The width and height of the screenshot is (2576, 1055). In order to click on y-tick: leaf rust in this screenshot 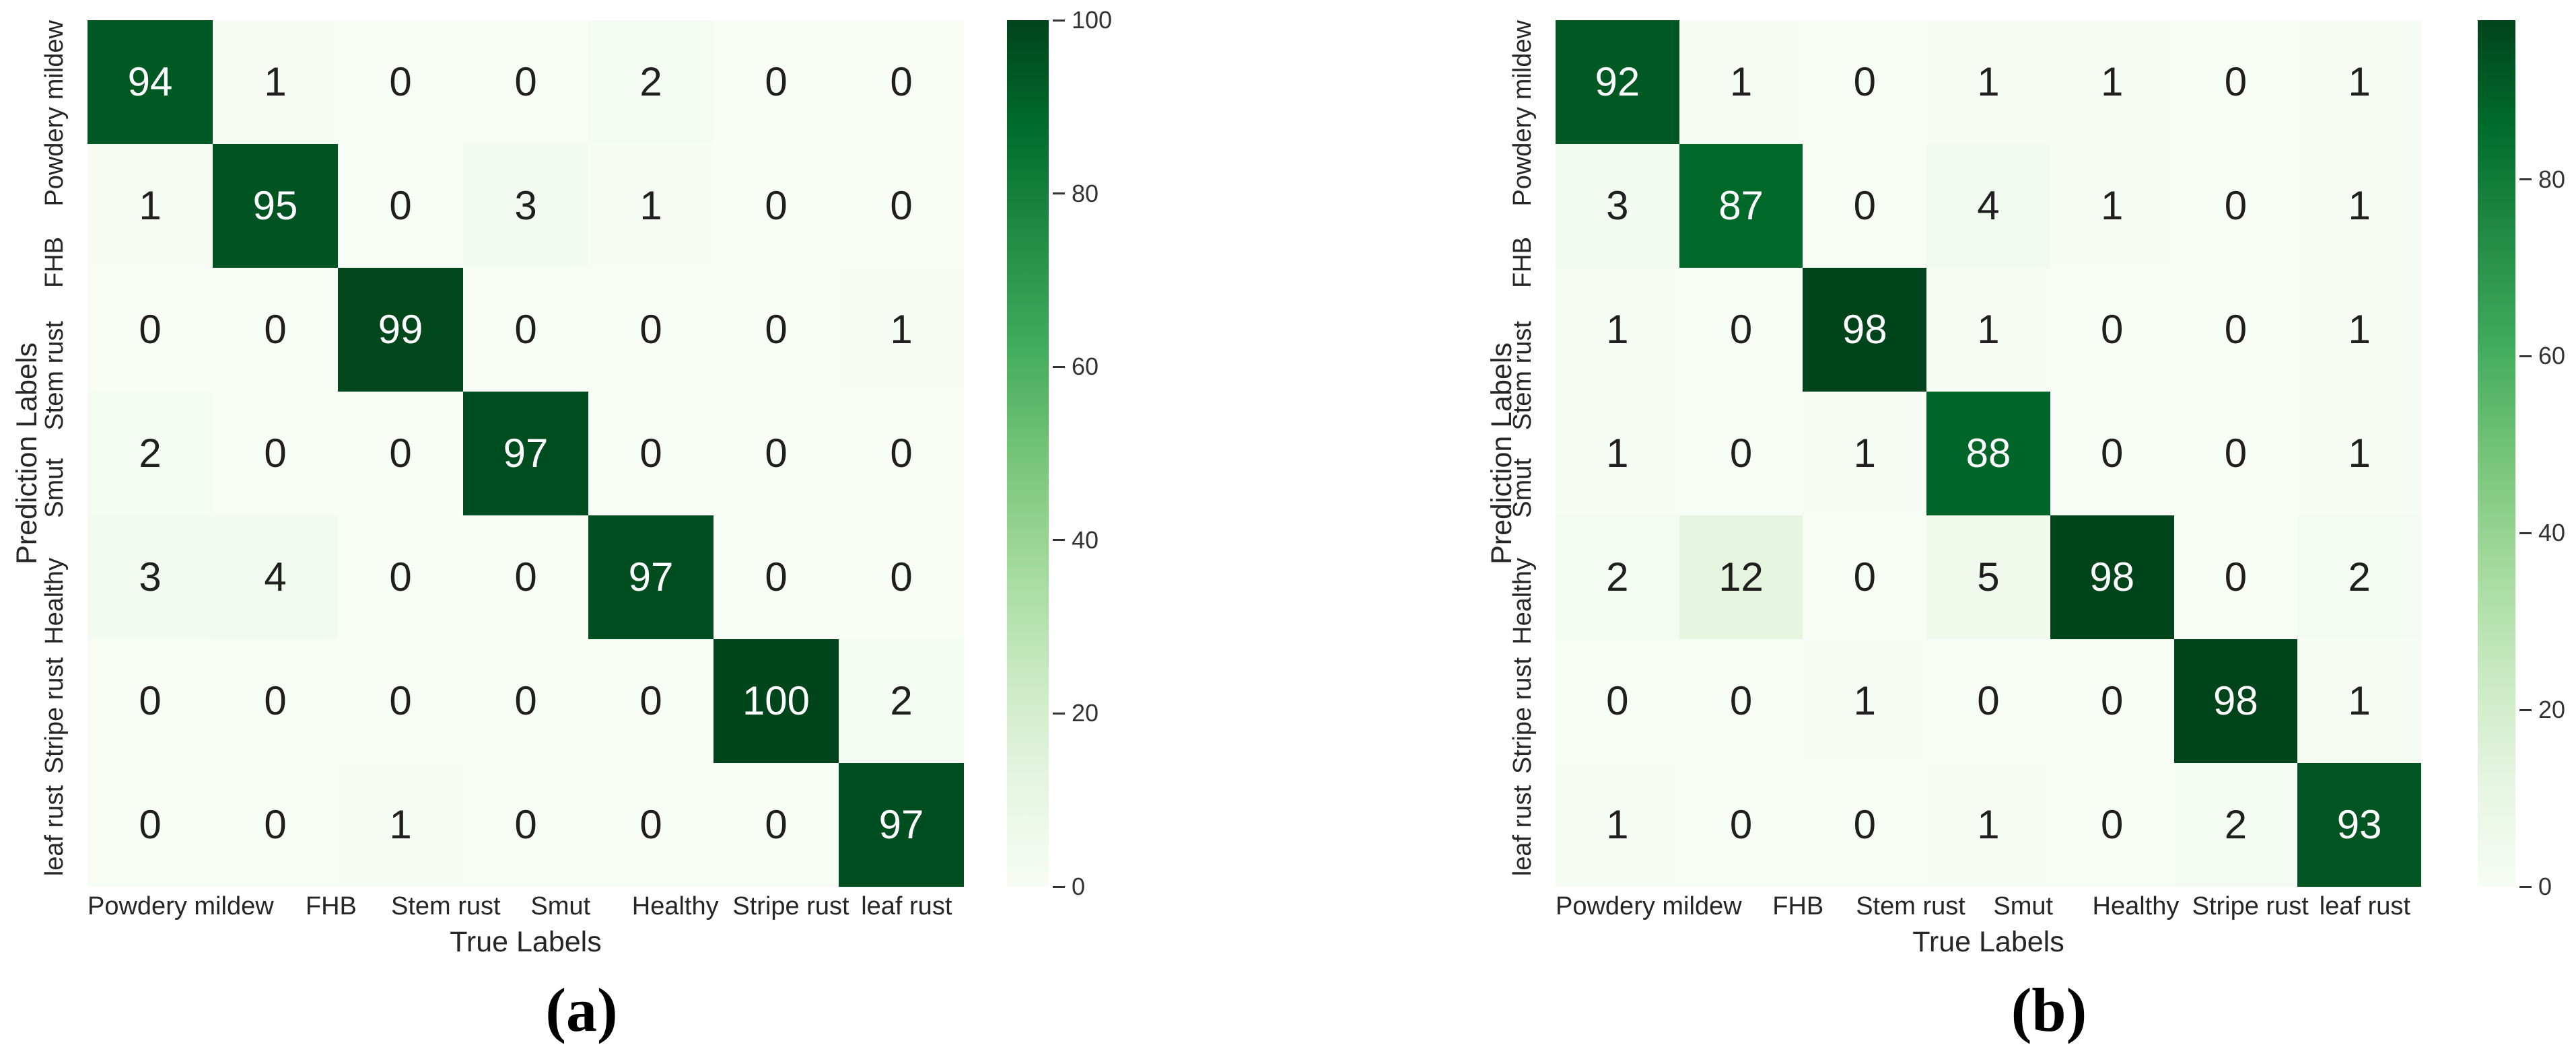, I will do `click(1522, 831)`.